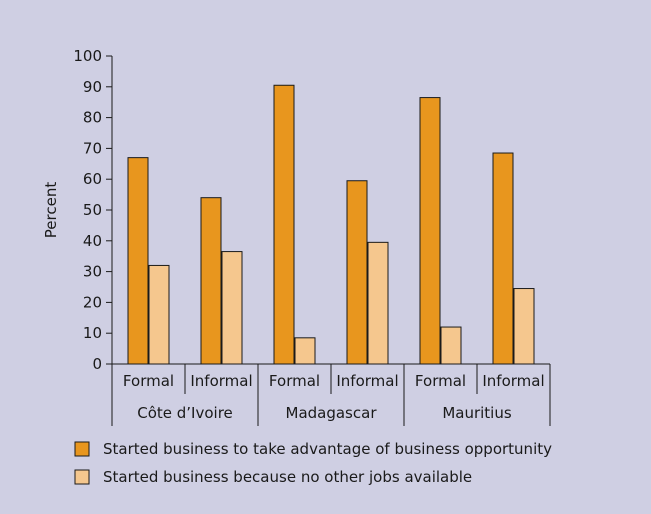  Describe the element at coordinates (332, 413) in the screenshot. I see `group-label: Madagascar` at that location.